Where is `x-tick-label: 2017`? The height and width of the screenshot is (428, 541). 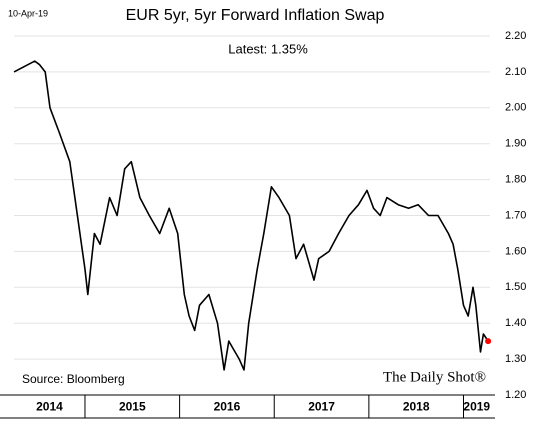
x-tick-label: 2017 is located at coordinates (321, 407).